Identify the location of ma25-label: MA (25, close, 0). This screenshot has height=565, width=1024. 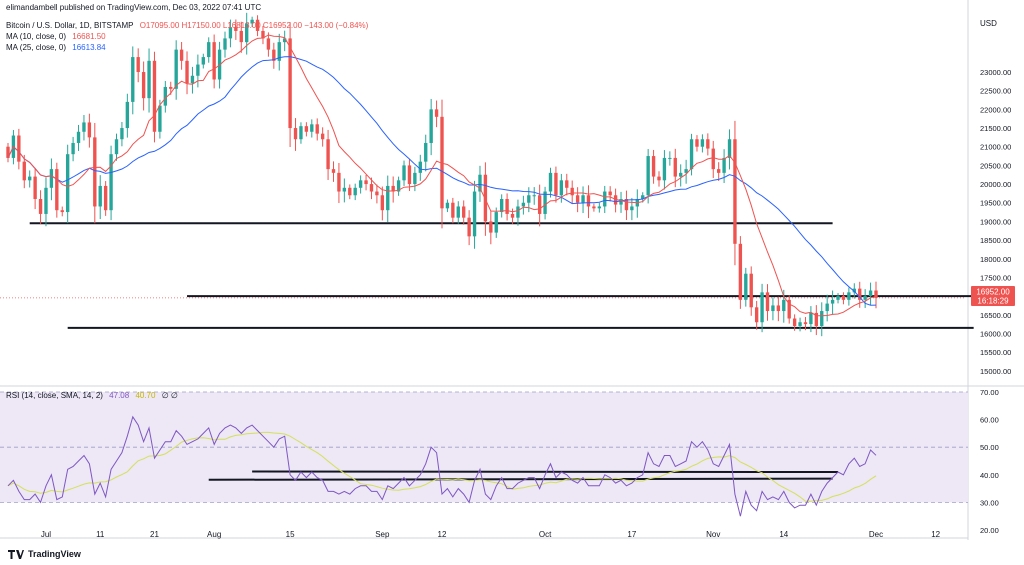
(36, 47).